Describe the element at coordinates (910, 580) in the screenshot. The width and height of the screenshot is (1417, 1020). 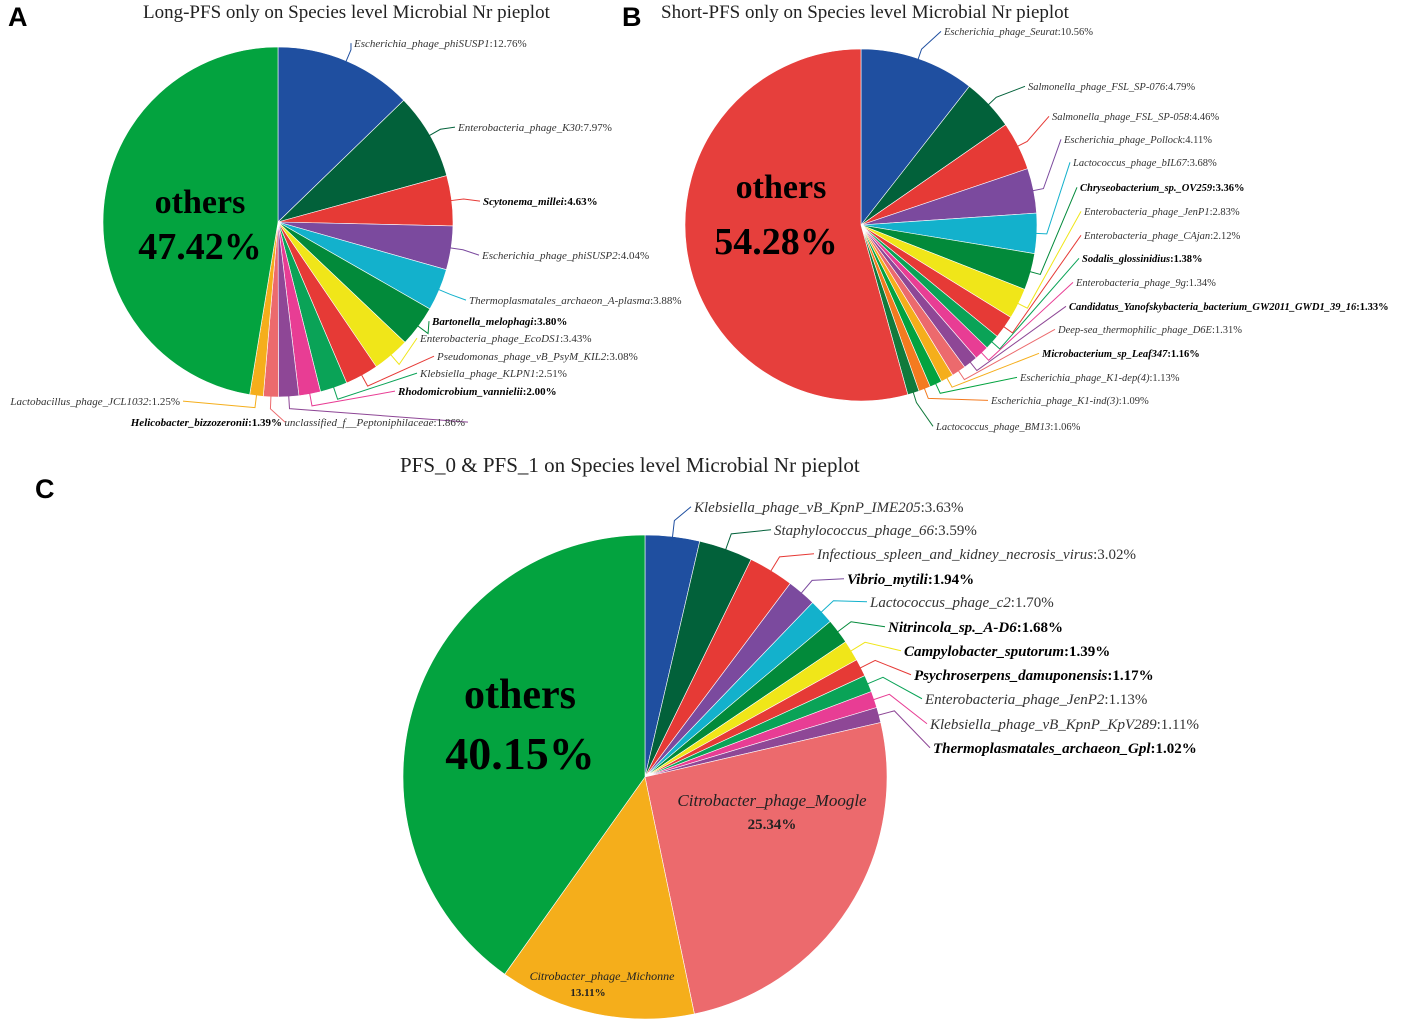
I see `slice-label: Vibrio_mytili:1.94%` at that location.